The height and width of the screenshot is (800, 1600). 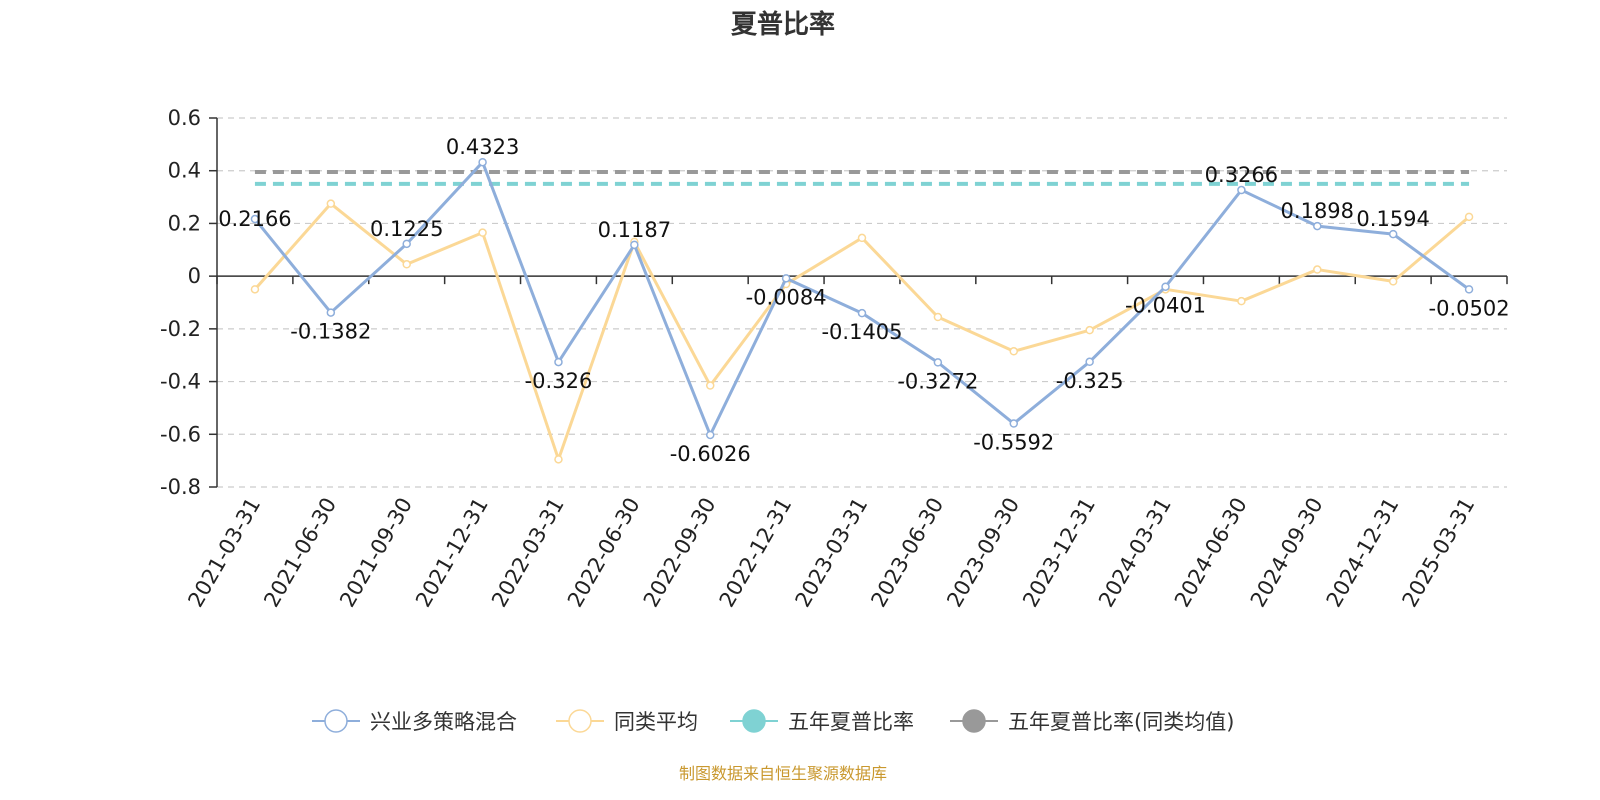 What do you see at coordinates (680, 553) in the screenshot?
I see `x-tick-label: 2022-09-30` at bounding box center [680, 553].